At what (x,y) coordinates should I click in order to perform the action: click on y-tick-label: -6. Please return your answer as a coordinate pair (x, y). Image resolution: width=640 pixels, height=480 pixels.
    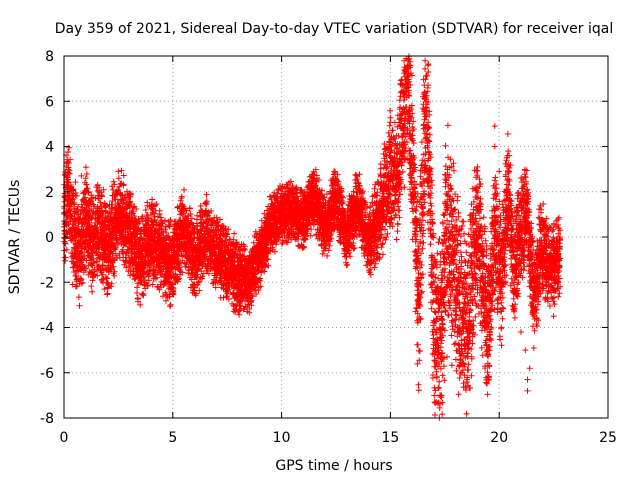
    Looking at the image, I should click on (47, 374).